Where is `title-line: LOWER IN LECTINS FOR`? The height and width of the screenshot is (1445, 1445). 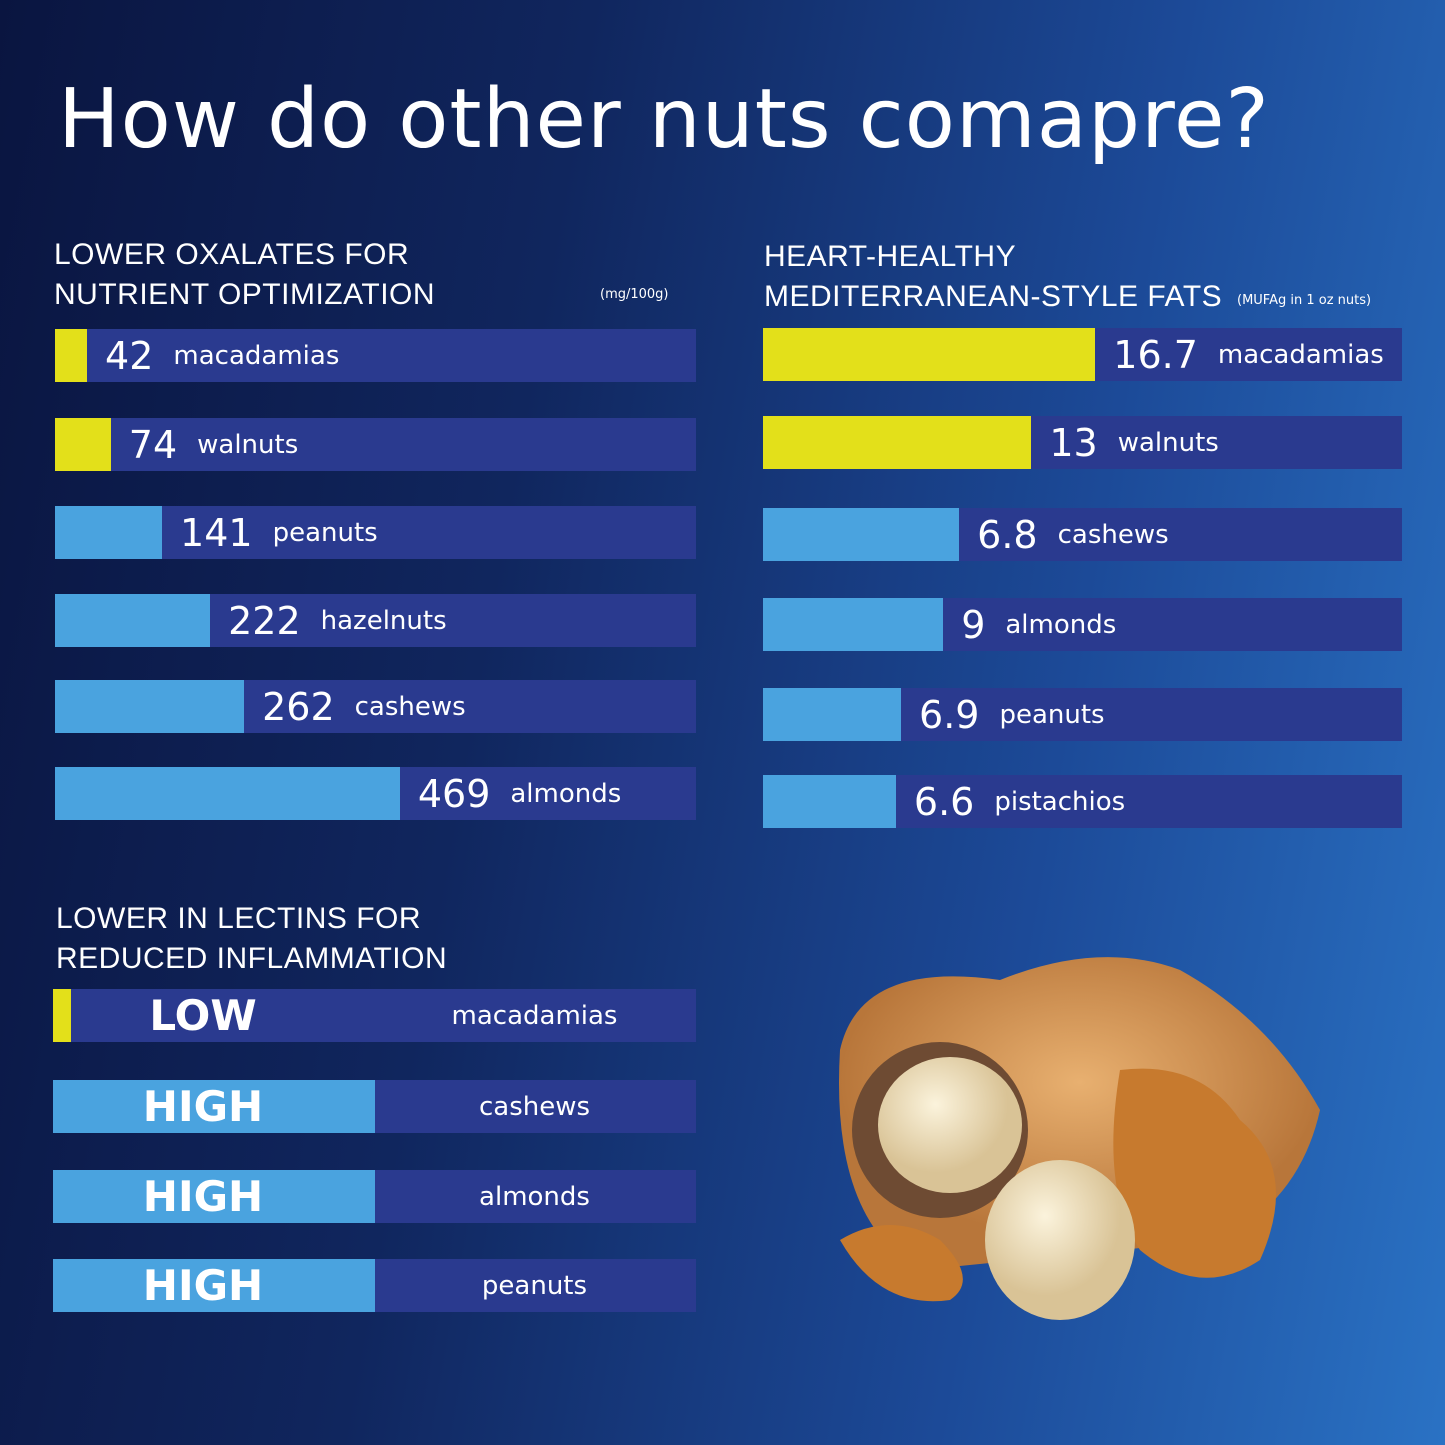 title-line: LOWER IN LECTINS FOR is located at coordinates (239, 918).